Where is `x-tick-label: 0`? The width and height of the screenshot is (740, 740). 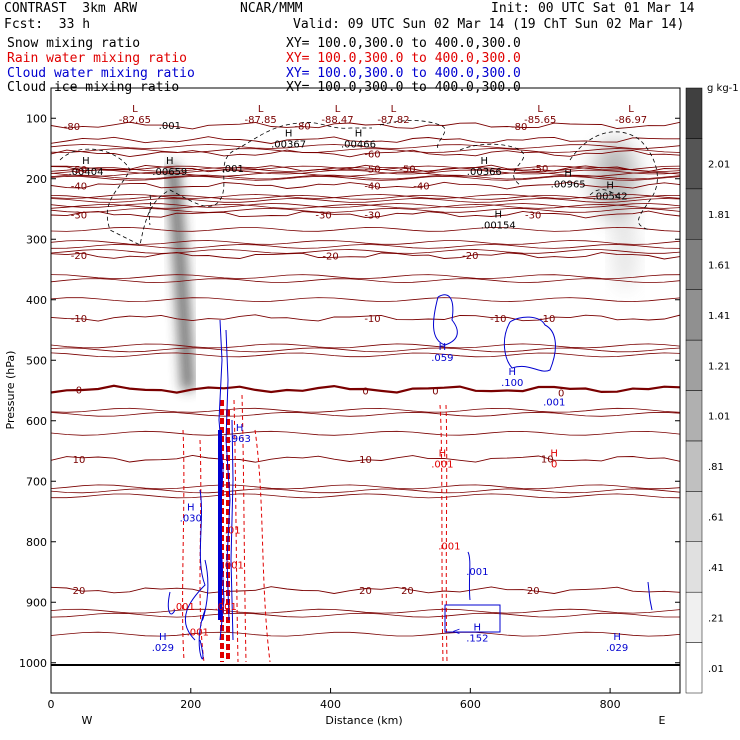
x-tick-label: 0 is located at coordinates (51, 704).